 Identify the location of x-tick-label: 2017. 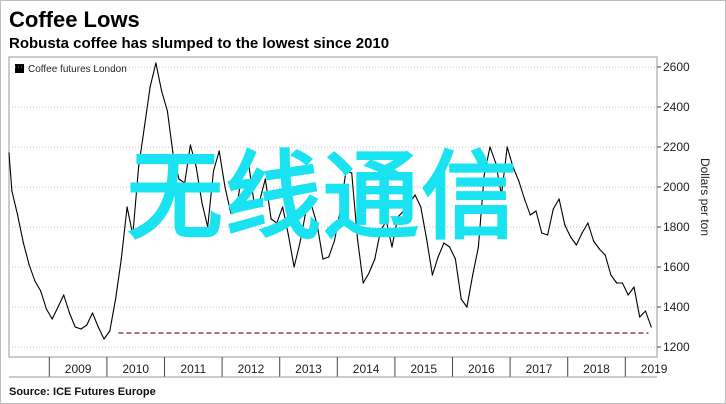
(539, 369).